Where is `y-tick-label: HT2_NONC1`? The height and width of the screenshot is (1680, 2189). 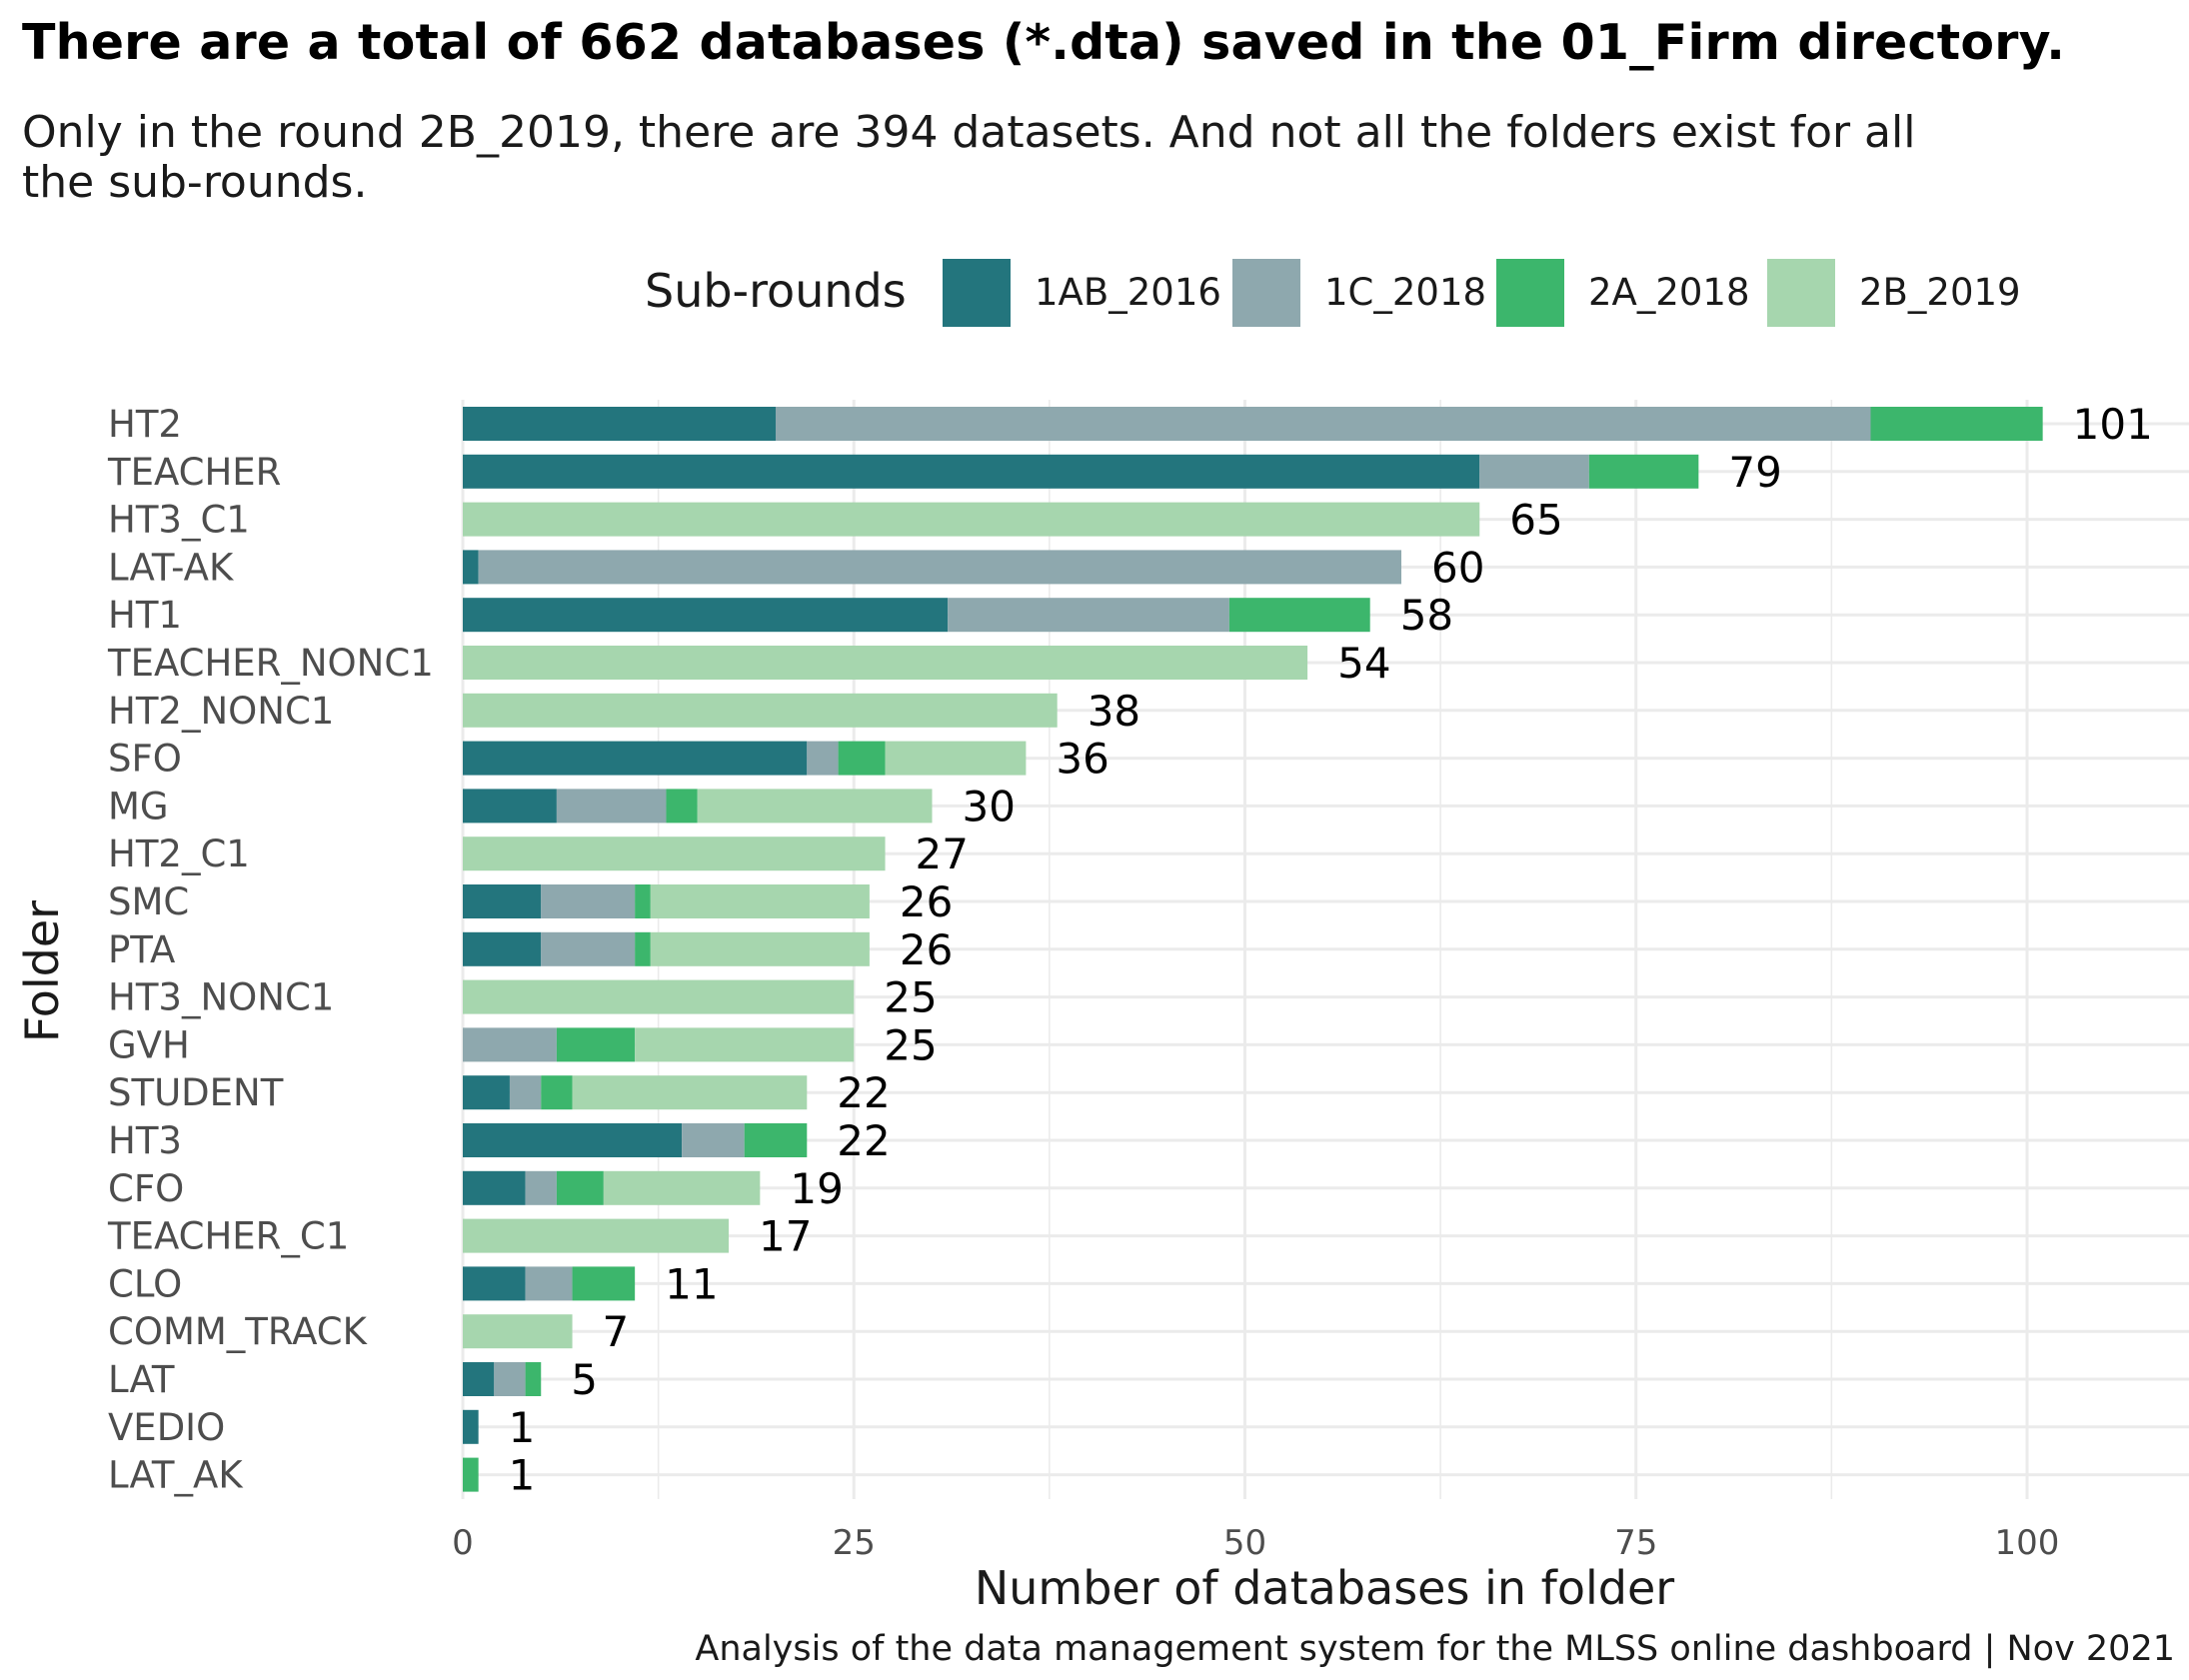
y-tick-label: HT2_NONC1 is located at coordinates (221, 711).